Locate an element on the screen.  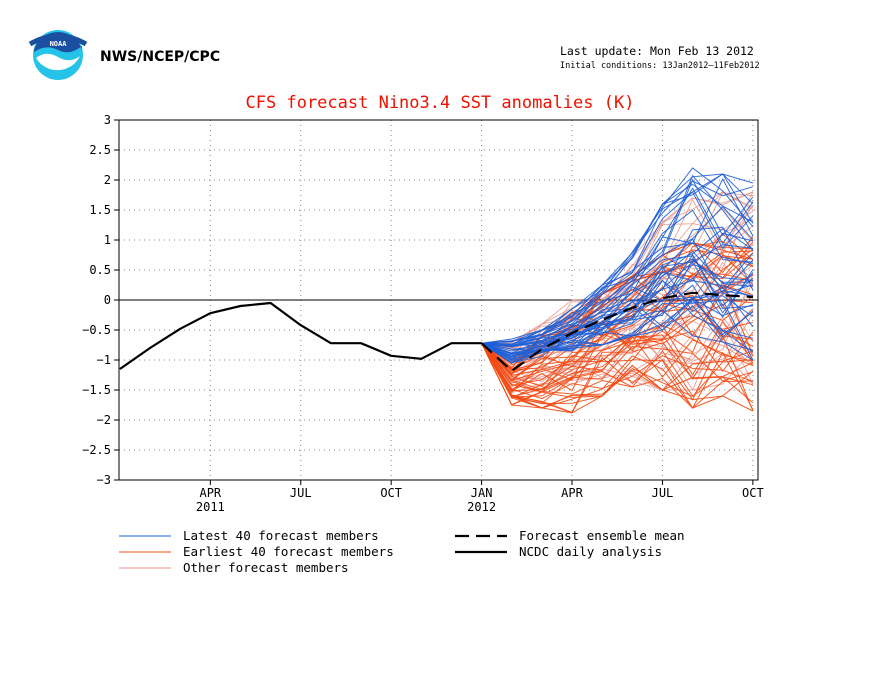
legend-label: Latest 40 forecast members is located at coordinates (281, 535).